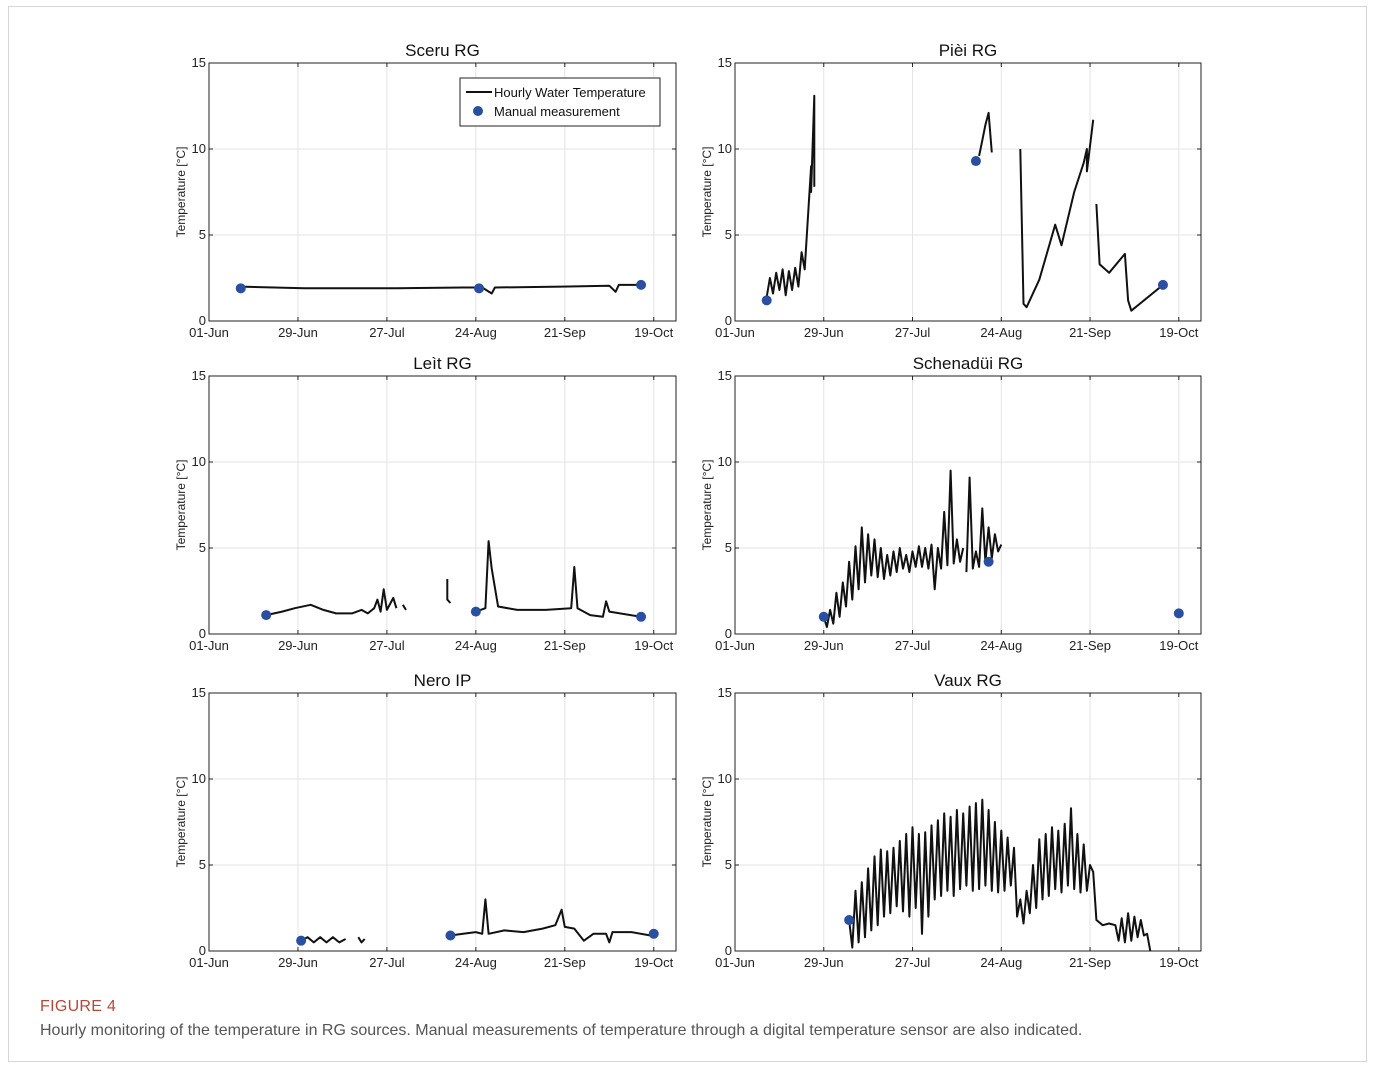 The height and width of the screenshot is (1066, 1375). Describe the element at coordinates (78, 1006) in the screenshot. I see `figure-label: FIGURE 4` at that location.